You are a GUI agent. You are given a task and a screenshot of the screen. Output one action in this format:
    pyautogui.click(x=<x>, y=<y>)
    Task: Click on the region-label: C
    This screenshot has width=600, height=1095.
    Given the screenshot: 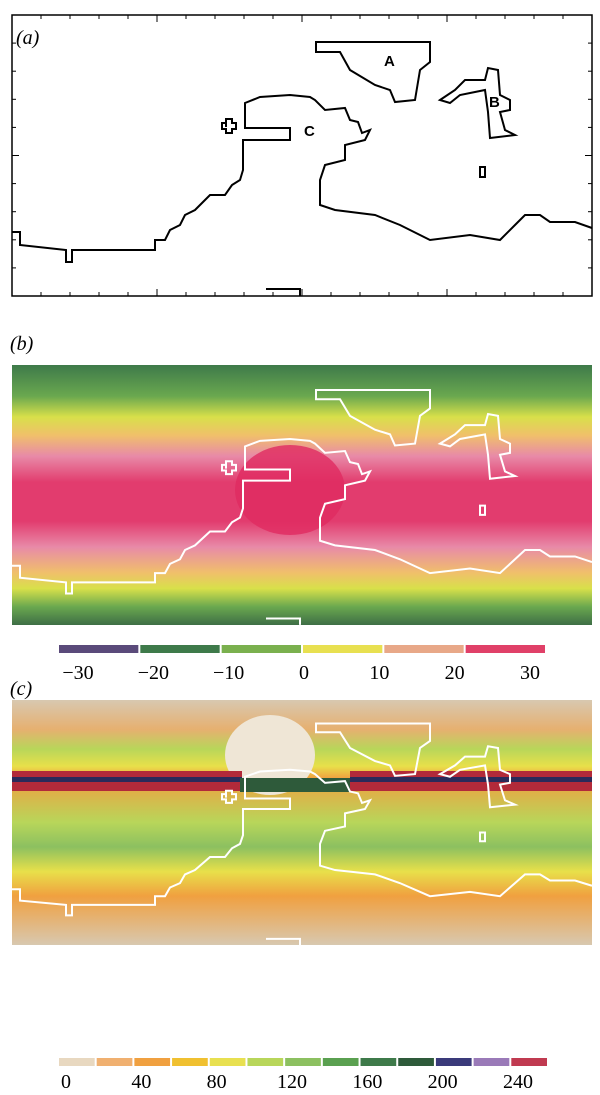 What is the action you would take?
    pyautogui.click(x=309, y=131)
    